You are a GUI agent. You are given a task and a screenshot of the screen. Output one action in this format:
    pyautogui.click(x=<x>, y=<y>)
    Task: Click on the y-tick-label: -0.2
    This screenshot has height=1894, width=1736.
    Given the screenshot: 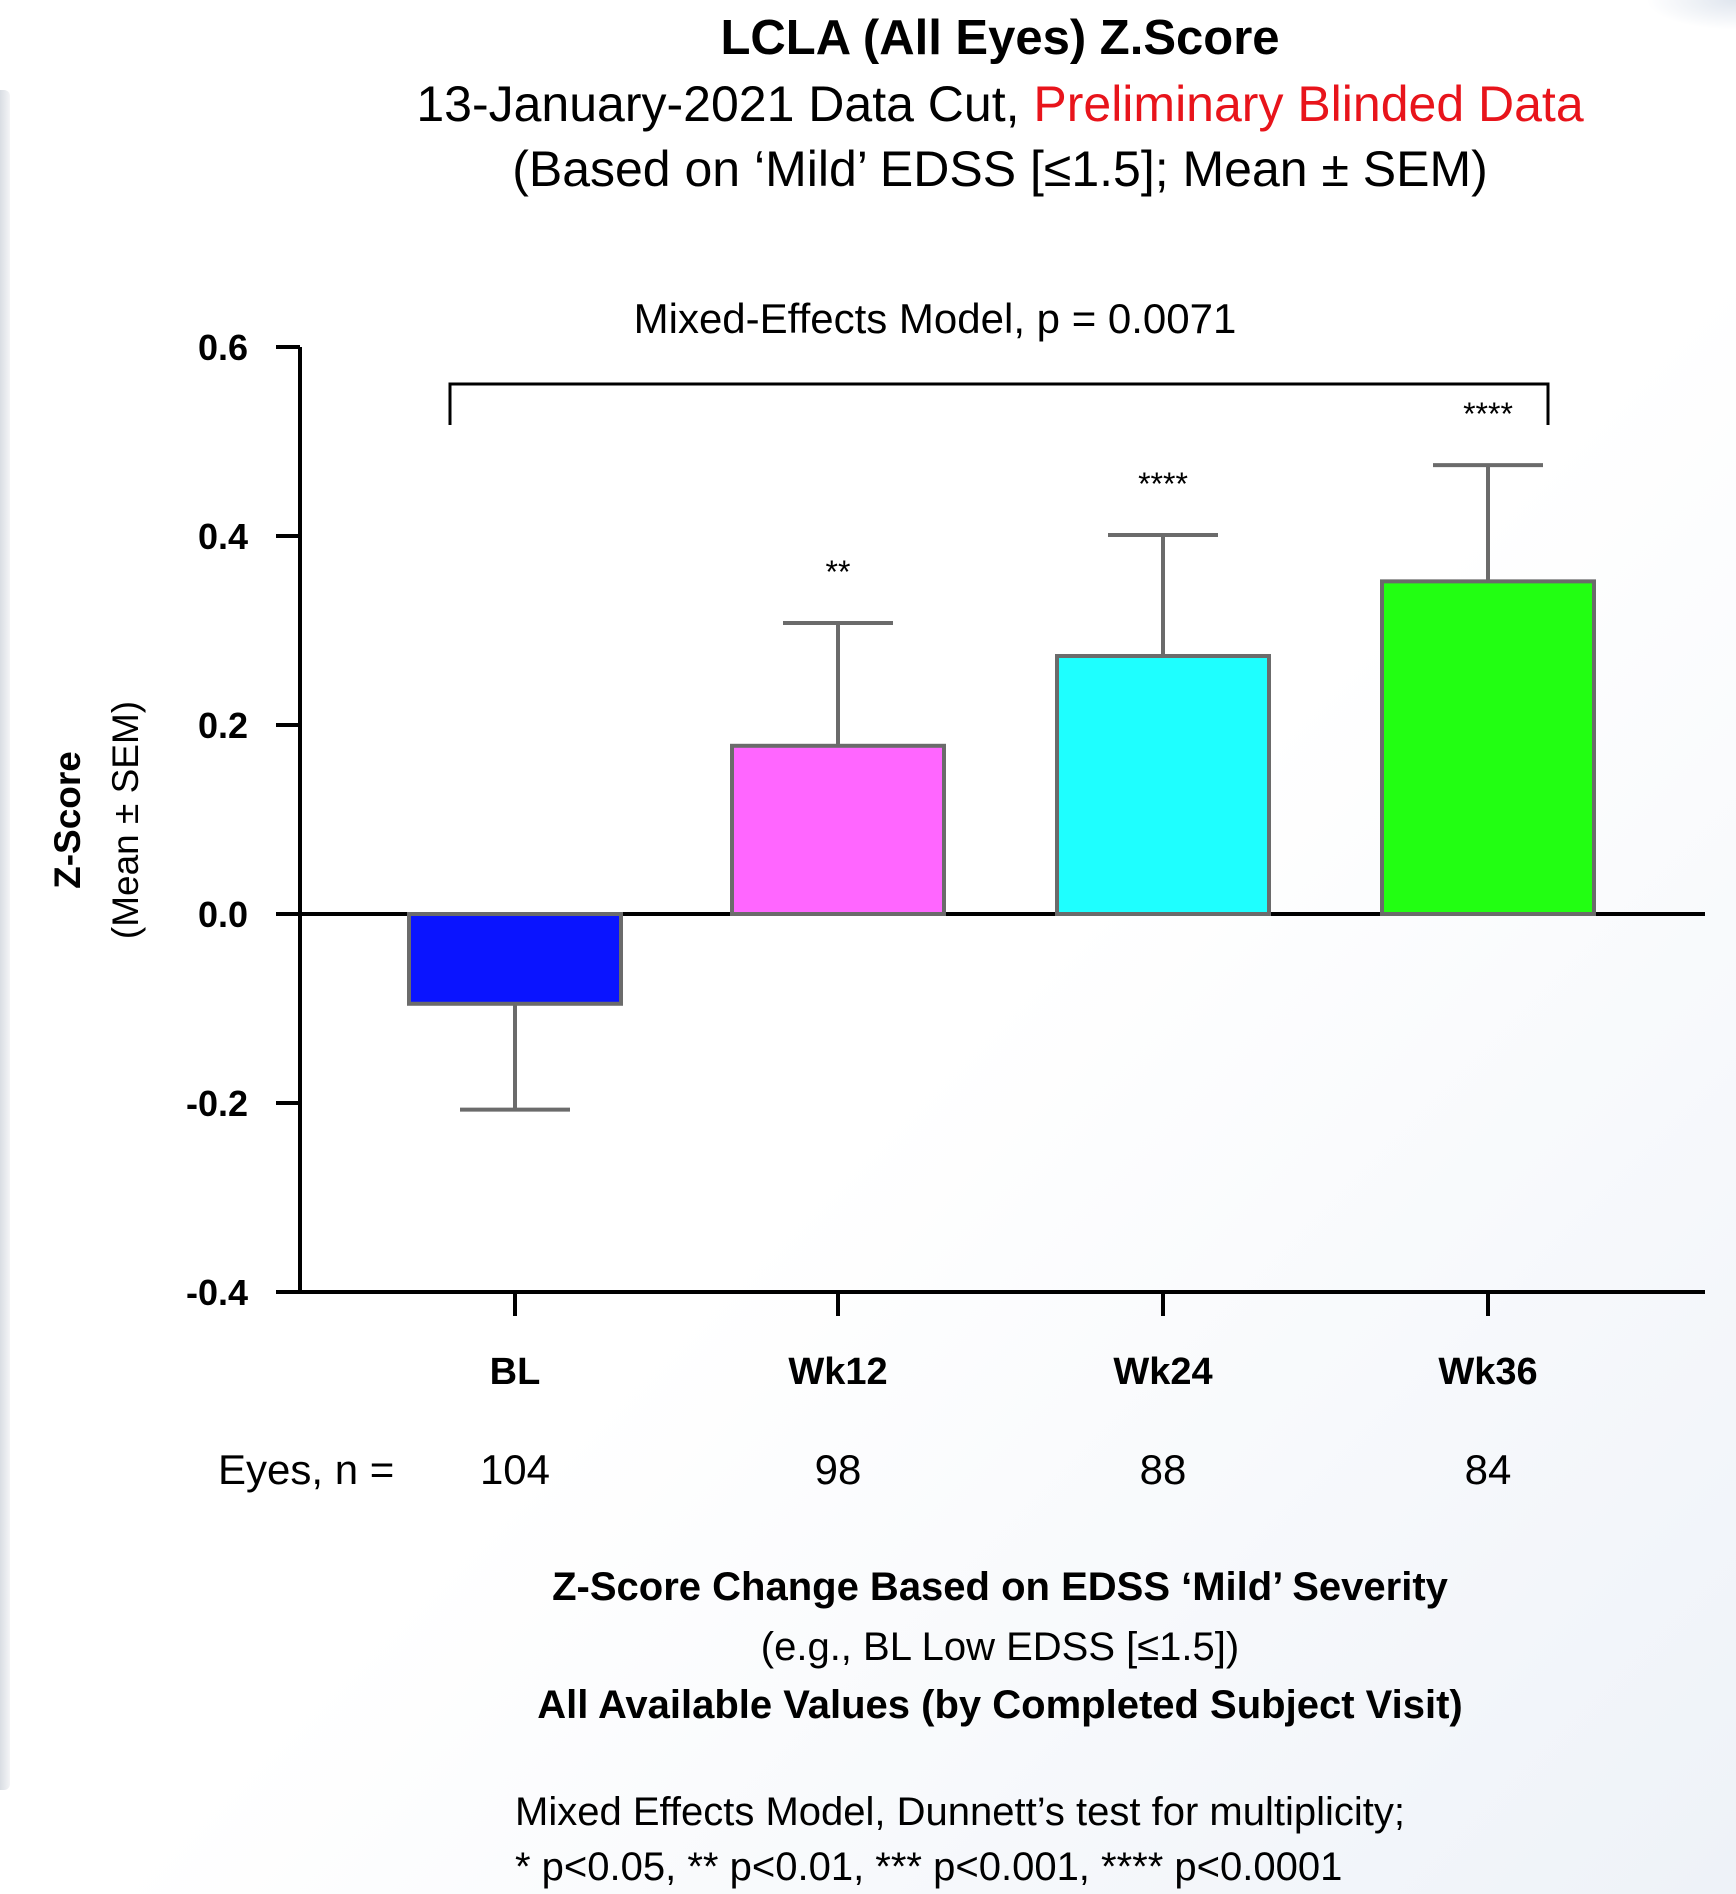 What is the action you would take?
    pyautogui.click(x=217, y=1103)
    